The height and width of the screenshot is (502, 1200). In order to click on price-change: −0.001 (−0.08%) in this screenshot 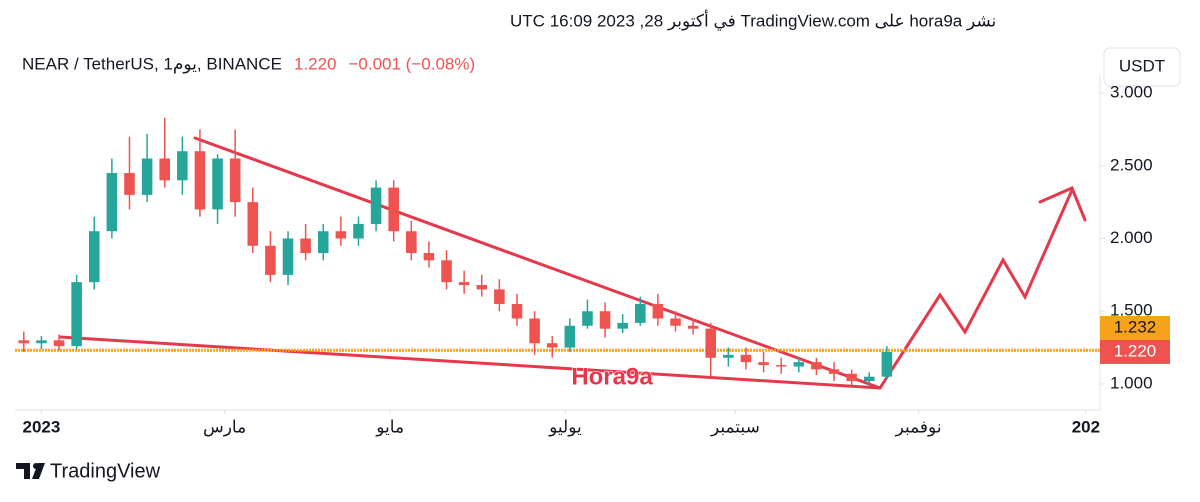, I will do `click(411, 63)`.